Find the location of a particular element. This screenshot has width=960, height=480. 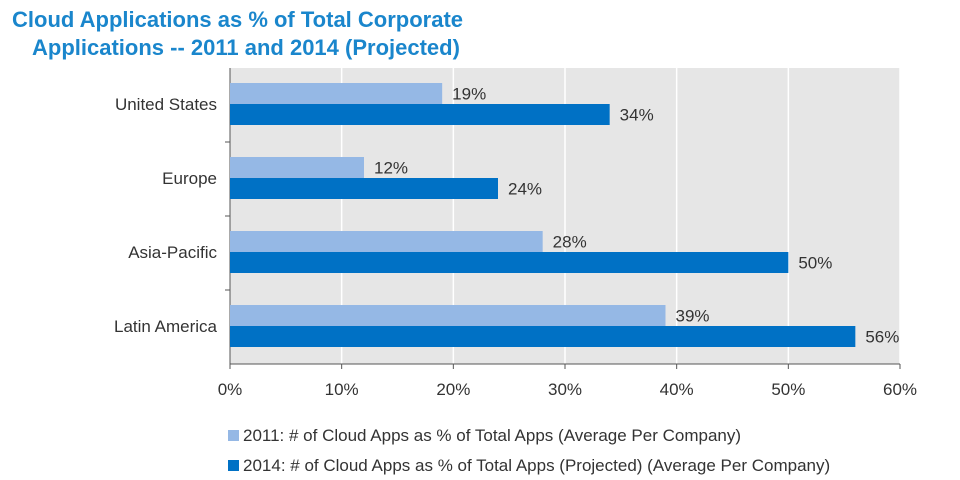

data-label-2011-latin-america: 39% is located at coordinates (693, 316).